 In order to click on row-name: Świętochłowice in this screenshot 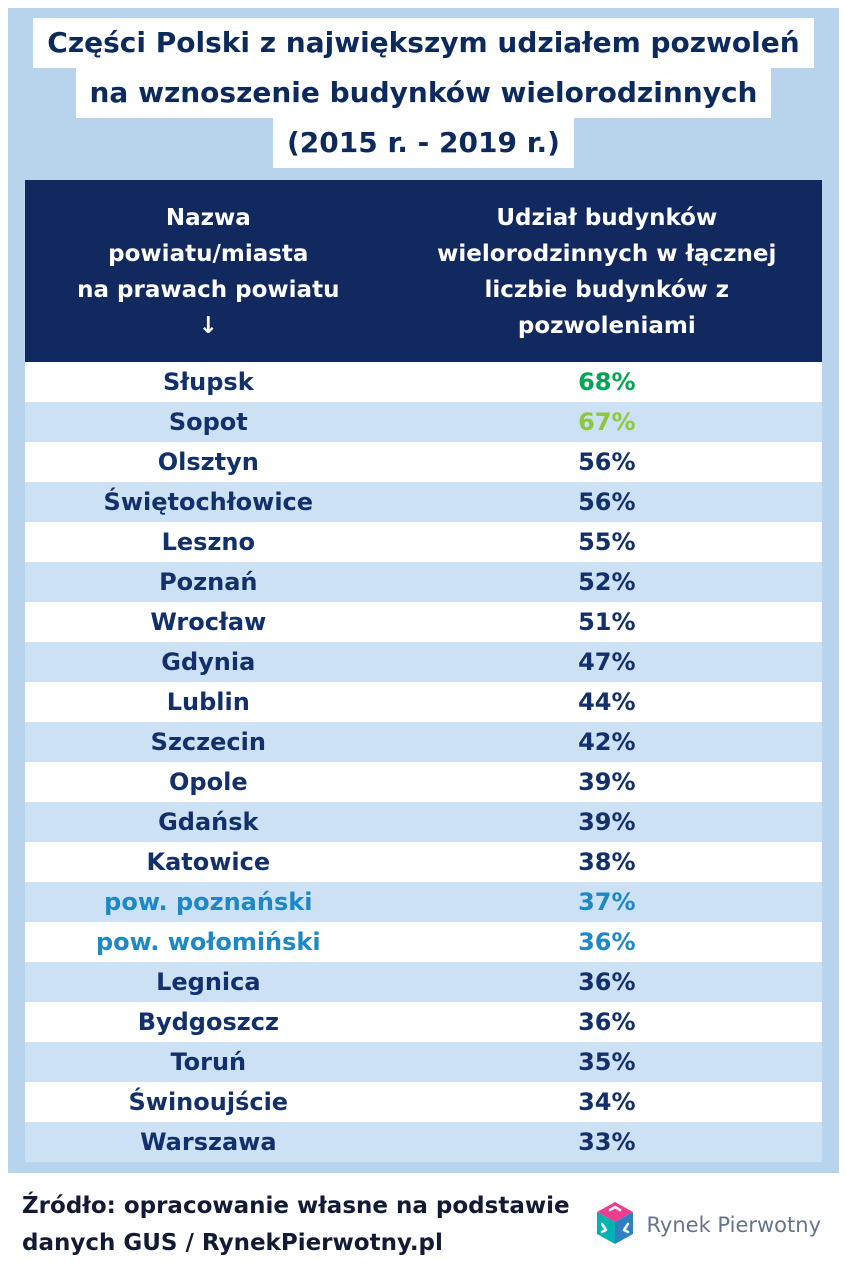, I will do `click(208, 502)`.